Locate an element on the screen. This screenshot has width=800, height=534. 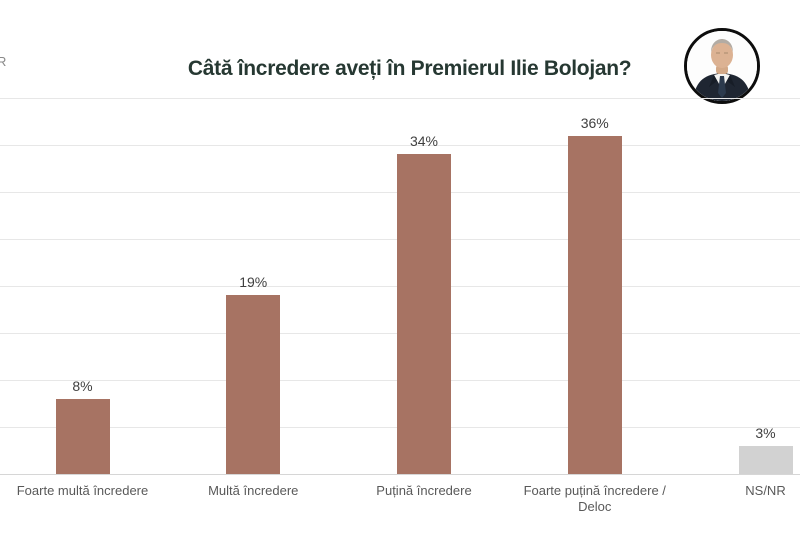
bar-value-label: 19% is located at coordinates (253, 282).